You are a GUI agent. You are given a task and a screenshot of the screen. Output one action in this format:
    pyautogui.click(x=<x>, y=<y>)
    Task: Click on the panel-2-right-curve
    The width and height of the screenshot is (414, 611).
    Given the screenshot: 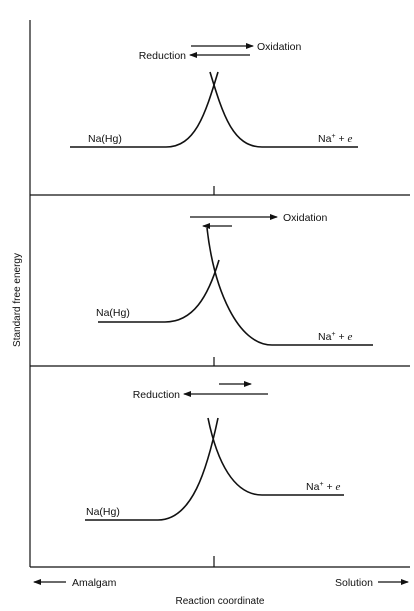 What is the action you would take?
    pyautogui.click(x=289, y=286)
    